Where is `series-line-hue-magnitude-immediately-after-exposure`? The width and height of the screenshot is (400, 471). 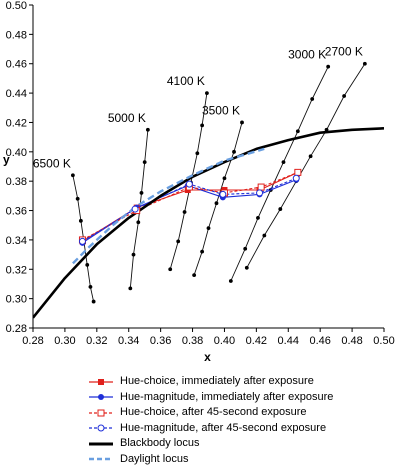
series-line-hue-magnitude-immediately-after-exposure is located at coordinates (189, 211).